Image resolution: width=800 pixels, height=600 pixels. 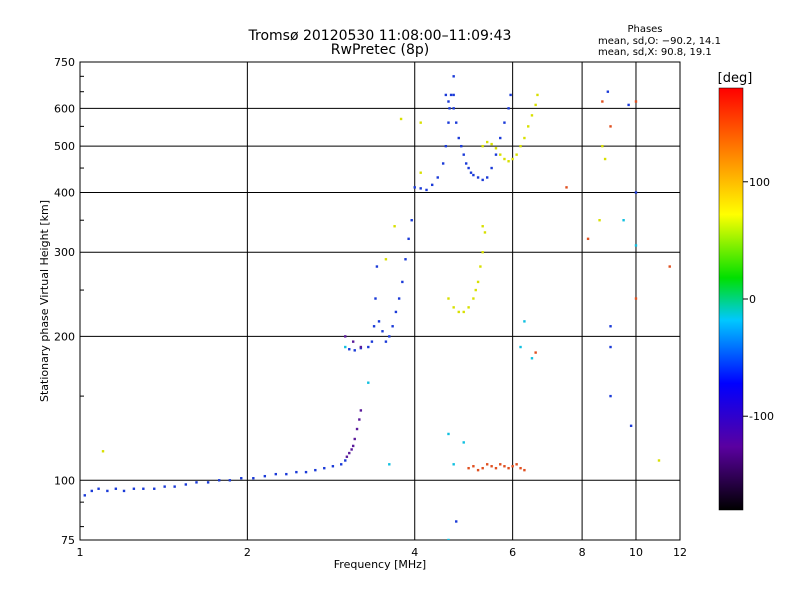 I want to click on colorbar-label: [deg], so click(x=735, y=78).